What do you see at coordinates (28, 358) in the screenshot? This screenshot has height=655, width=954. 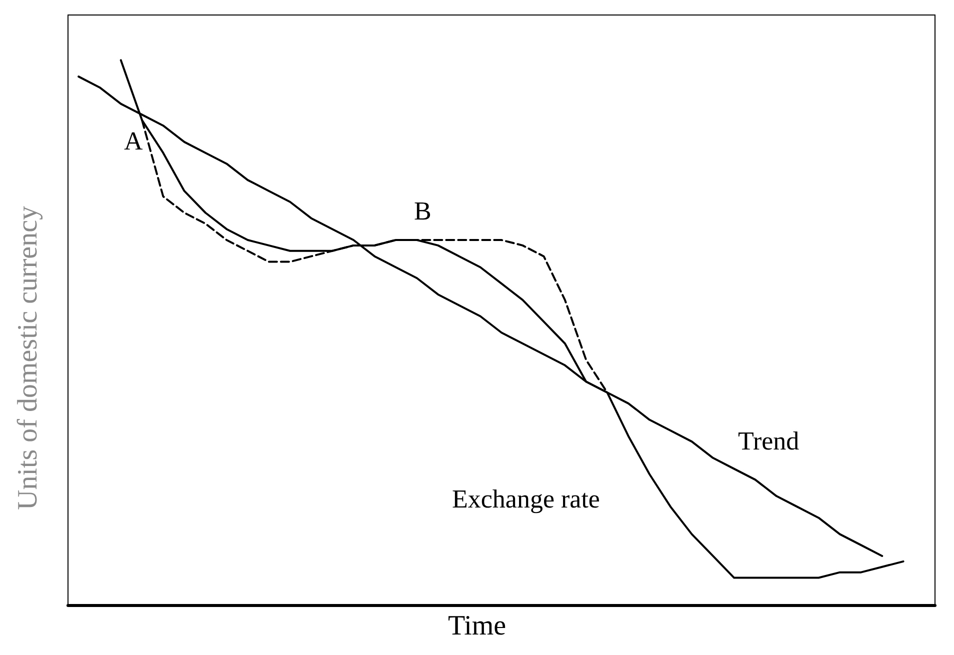 I see `y-axis-title: Units of domestic currency` at bounding box center [28, 358].